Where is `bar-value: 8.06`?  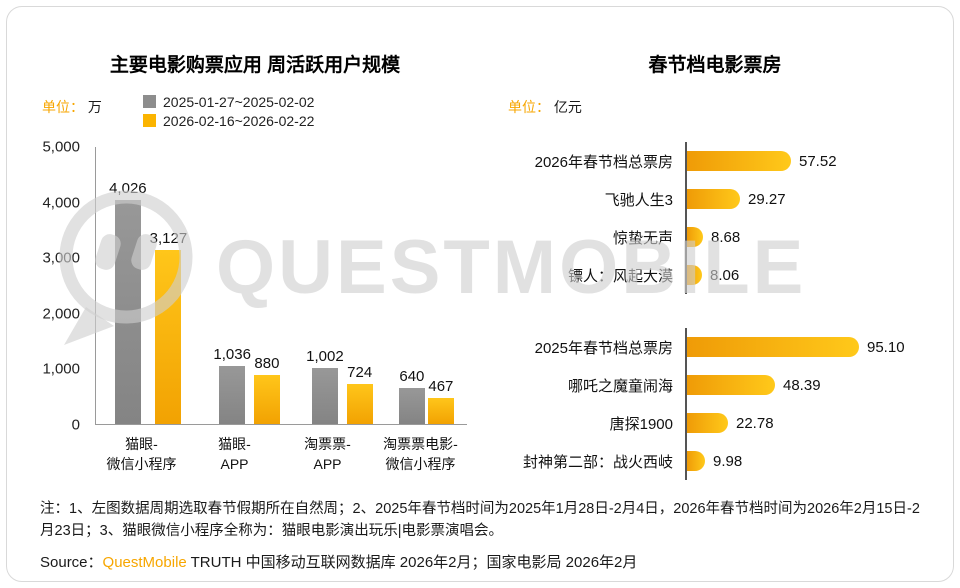
bar-value: 8.06 is located at coordinates (725, 275).